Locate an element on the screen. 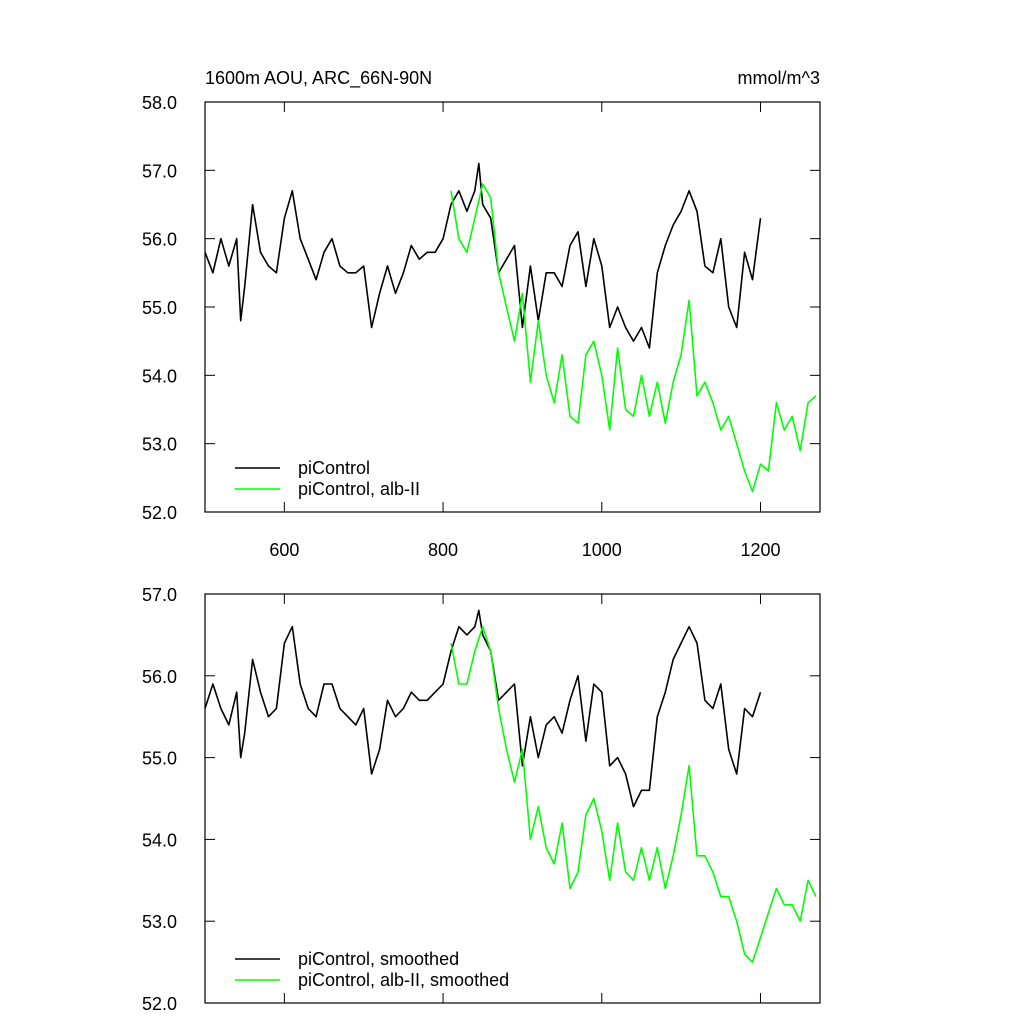 This screenshot has height=1029, width=1024. legend-label: piControl, alb-II is located at coordinates (359, 489).